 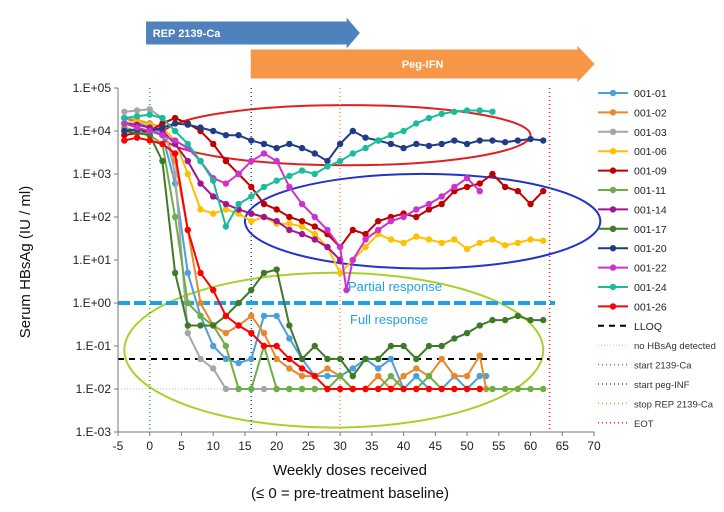 I want to click on x-tick-label: 15, so click(x=245, y=446).